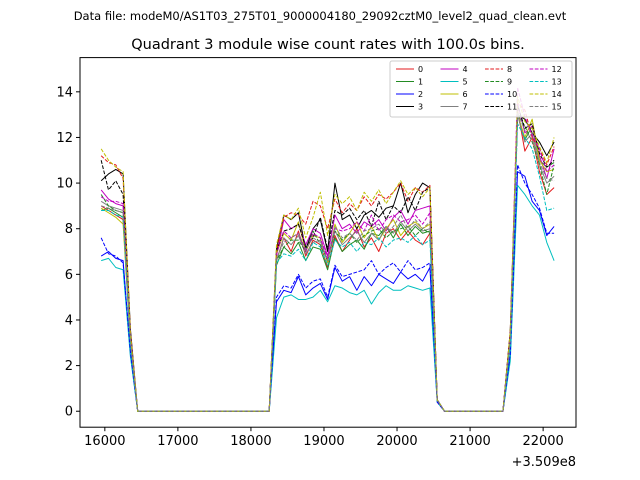 The image size is (640, 480). Describe the element at coordinates (557, 94) in the screenshot. I see `legend-label-14: 14` at that location.